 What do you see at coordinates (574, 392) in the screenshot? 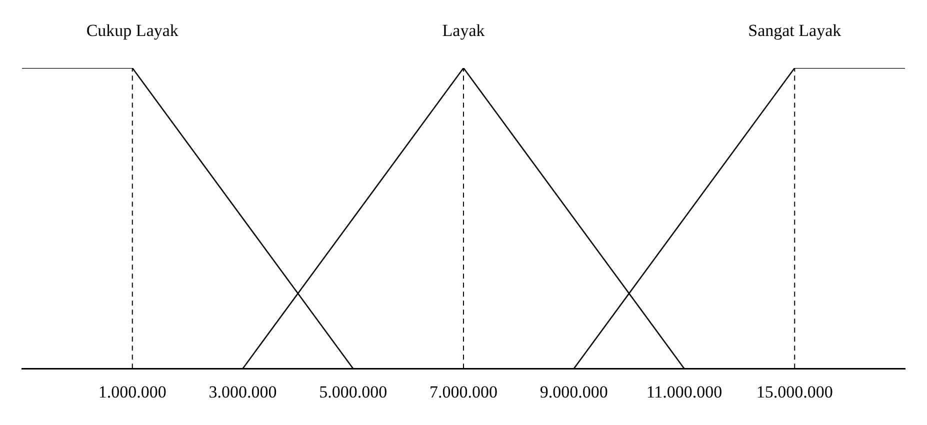
I see `x-tick-label: 9.000.000` at bounding box center [574, 392].